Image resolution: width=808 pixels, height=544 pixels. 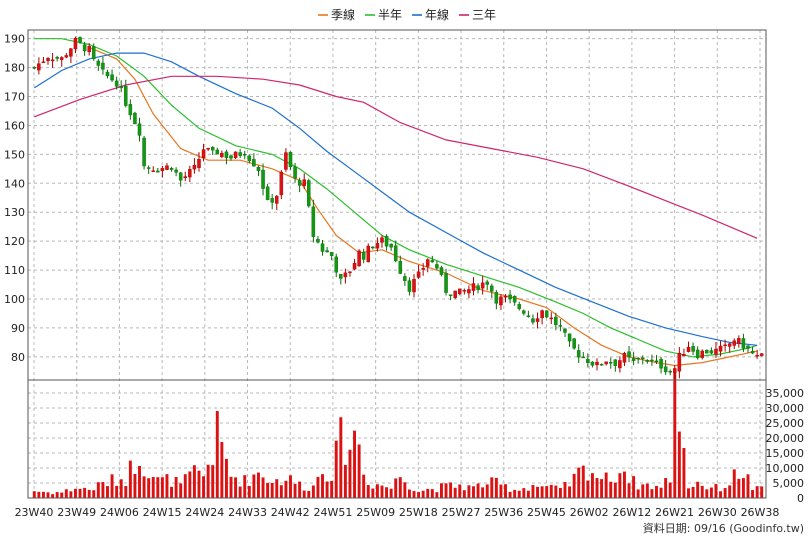 What do you see at coordinates (785, 438) in the screenshot?
I see `volume-tick-label: 20,000` at bounding box center [785, 438].